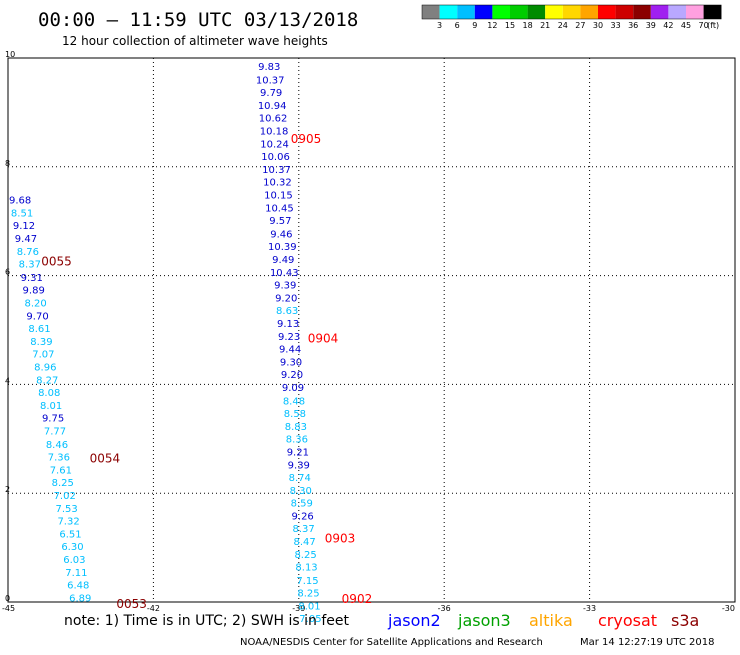  What do you see at coordinates (45, 368) in the screenshot?
I see `wave-height-value: 8.96` at bounding box center [45, 368].